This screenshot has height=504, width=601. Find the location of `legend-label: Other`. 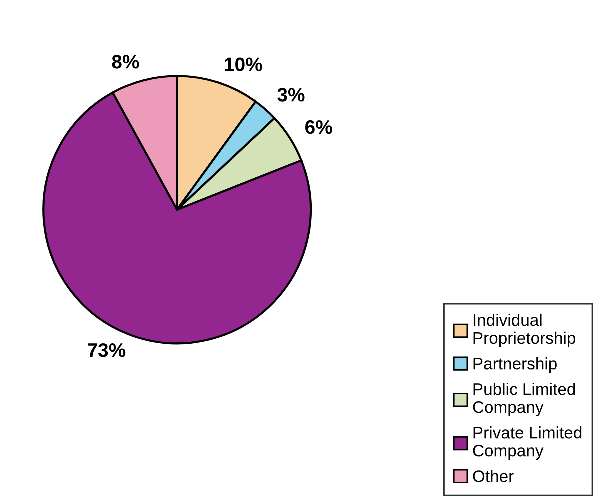

legend-label: Other is located at coordinates (493, 476).